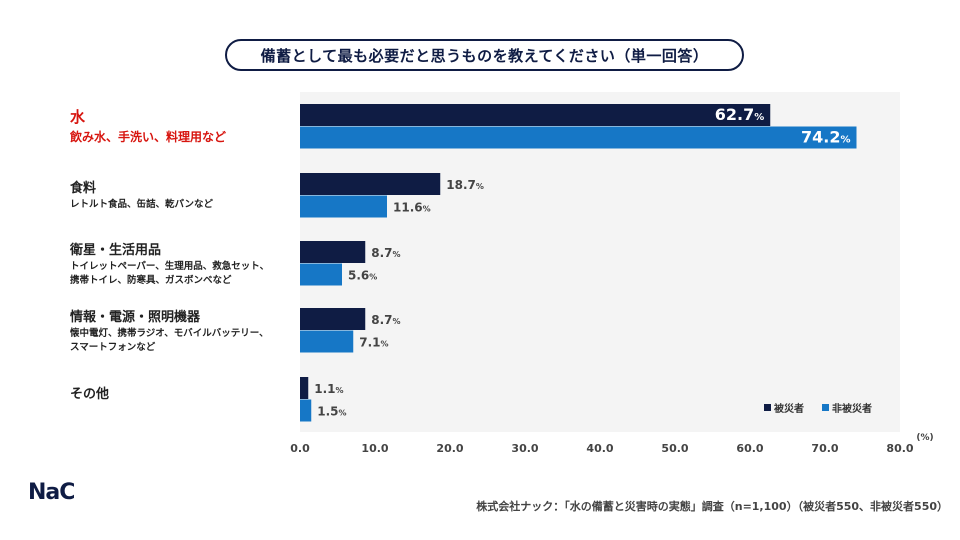 The height and width of the screenshot is (540, 960). What do you see at coordinates (373, 343) in the screenshot?
I see `data-label: 7.1%` at bounding box center [373, 343].